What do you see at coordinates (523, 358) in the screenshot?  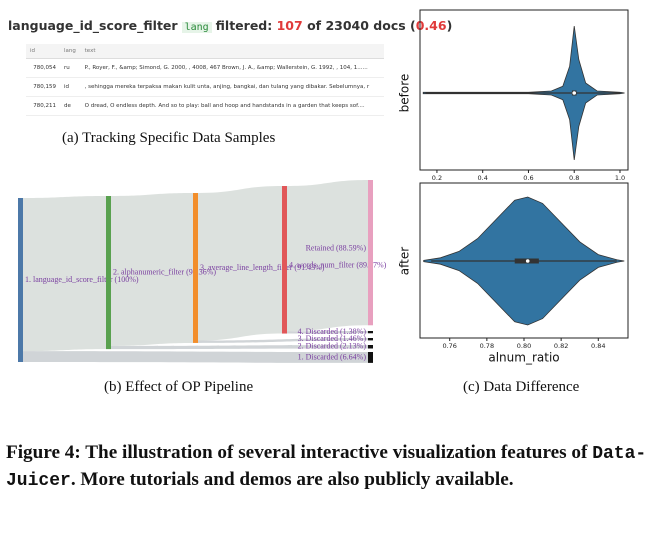 I see `x-axis-label: alnum_ratio` at bounding box center [523, 358].